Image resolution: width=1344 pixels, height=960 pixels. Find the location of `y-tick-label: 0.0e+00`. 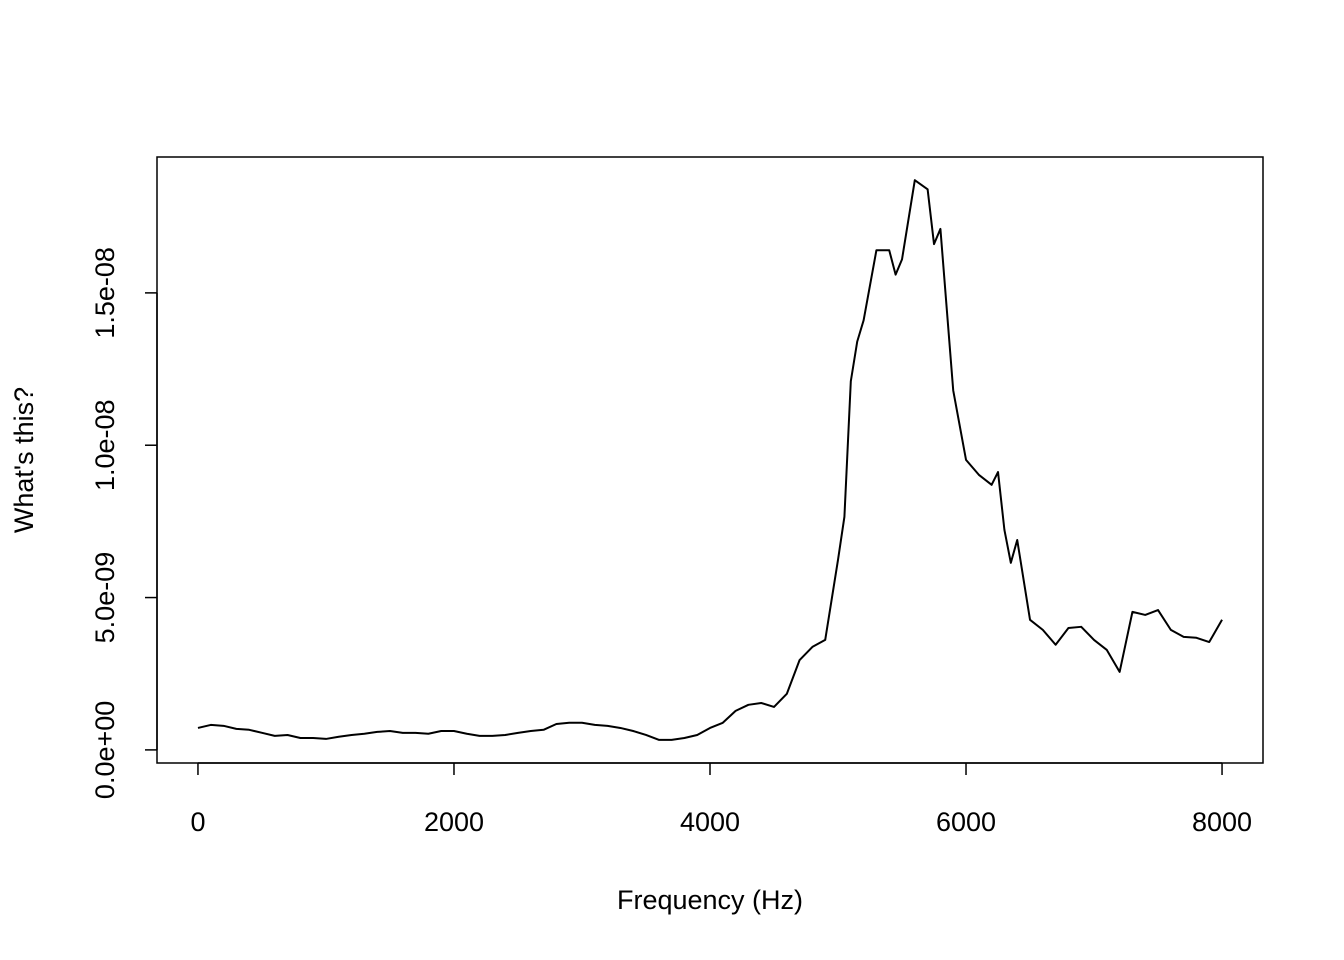

y-tick-label: 0.0e+00 is located at coordinates (105, 750).